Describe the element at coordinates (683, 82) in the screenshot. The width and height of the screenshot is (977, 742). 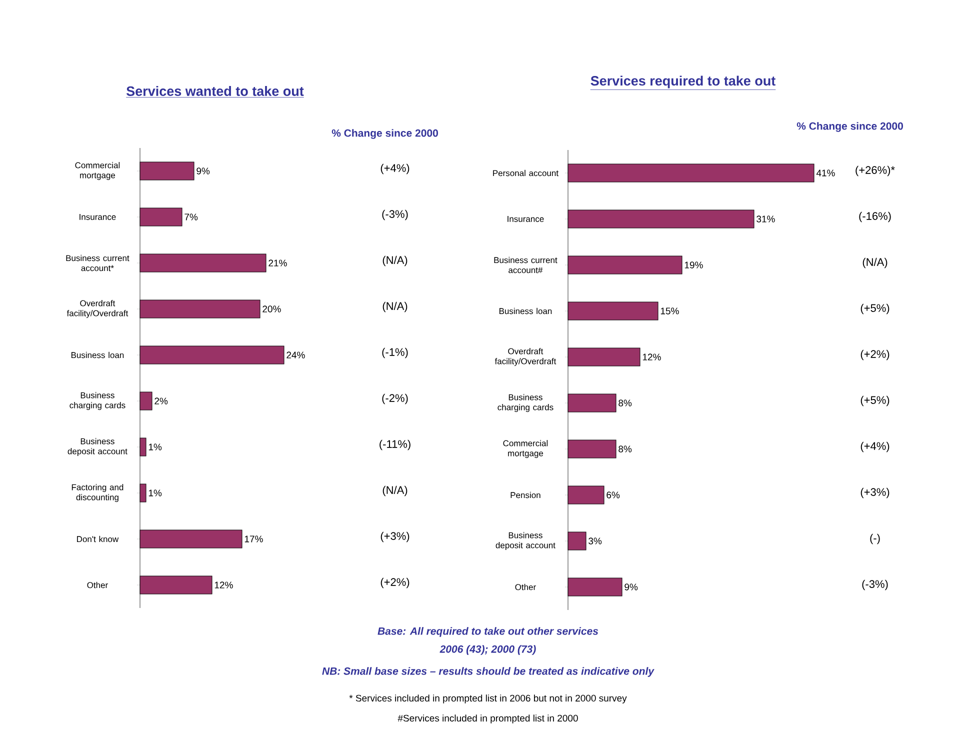
I see `chart-title: Services required to take out` at that location.